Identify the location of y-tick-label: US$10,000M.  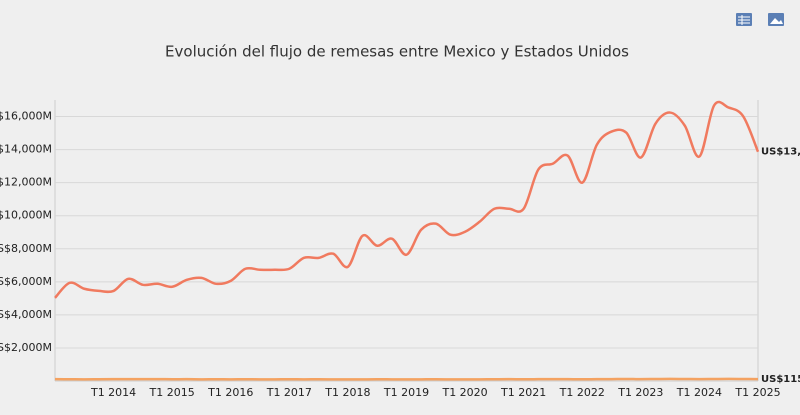
(26, 215).